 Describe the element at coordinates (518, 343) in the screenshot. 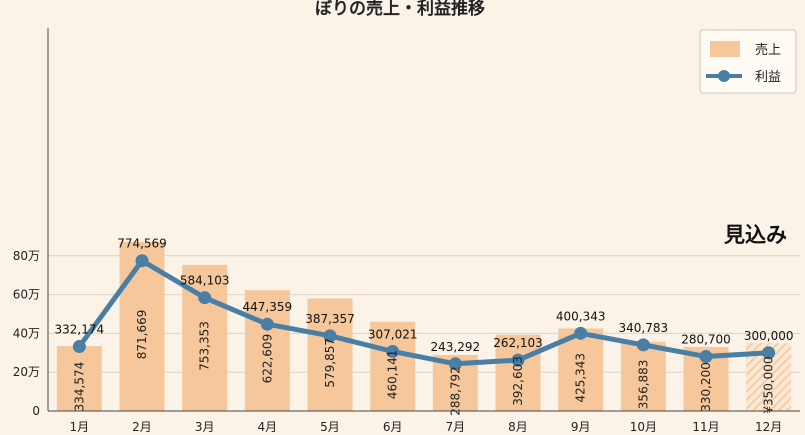

I see `profit-value-label: 262,103` at that location.